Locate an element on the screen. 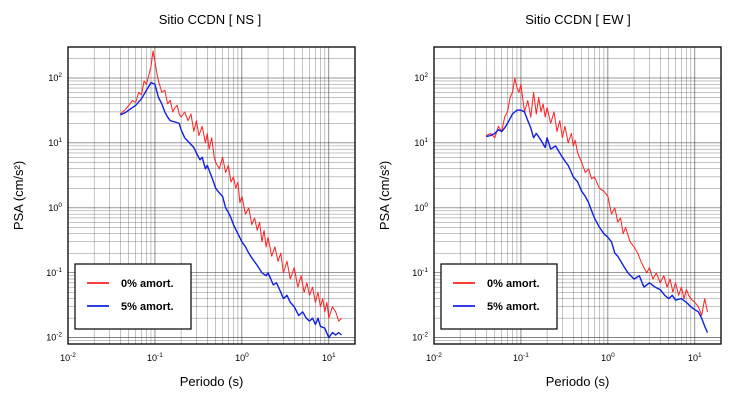 This screenshot has width=730, height=400. chart-title: Sitio CCDN [ EW ] is located at coordinates (577, 19).